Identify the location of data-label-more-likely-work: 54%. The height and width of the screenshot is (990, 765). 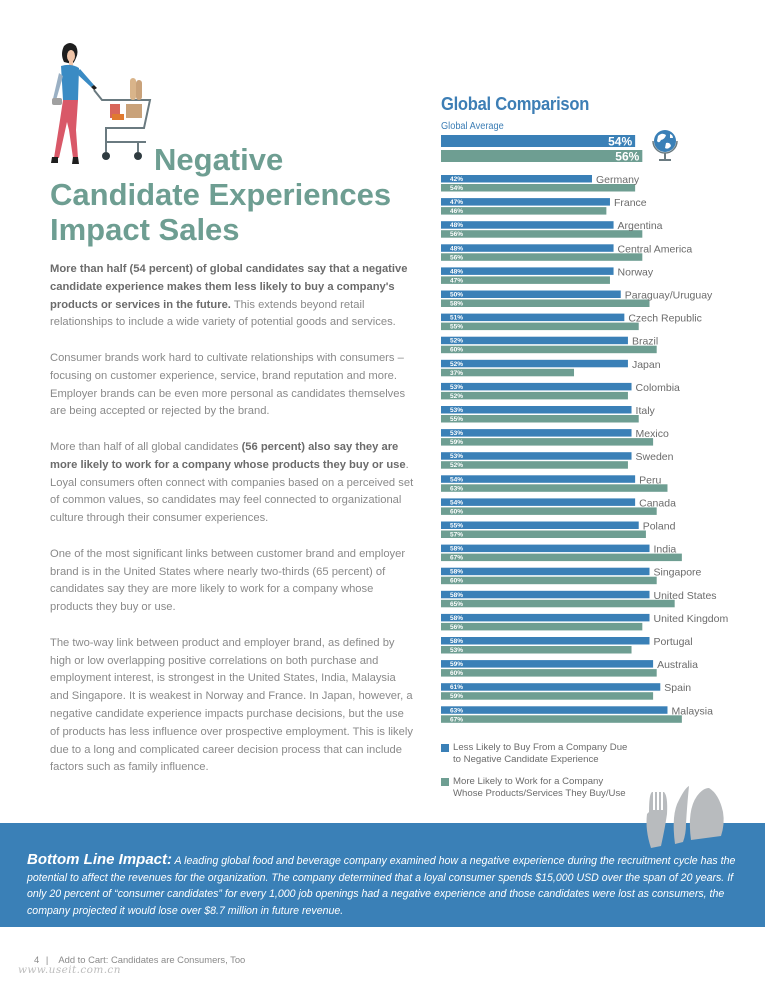
(456, 188).